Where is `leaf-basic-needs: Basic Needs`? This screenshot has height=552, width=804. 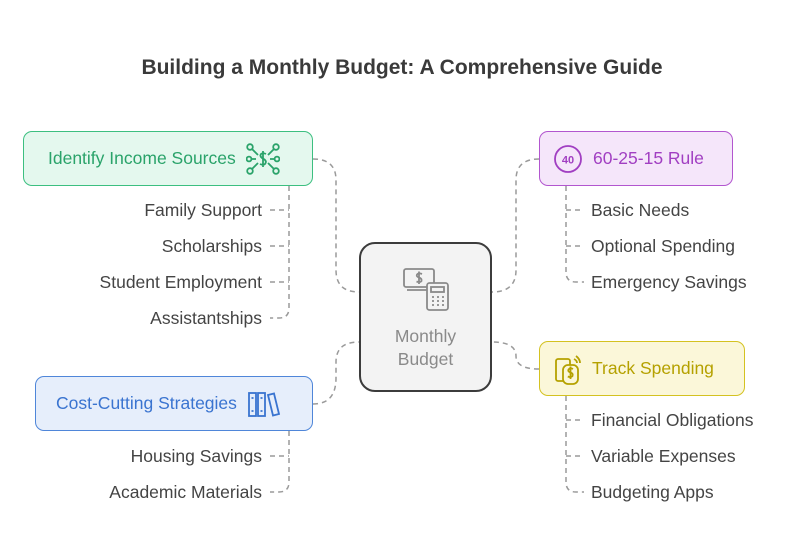 leaf-basic-needs: Basic Needs is located at coordinates (640, 210).